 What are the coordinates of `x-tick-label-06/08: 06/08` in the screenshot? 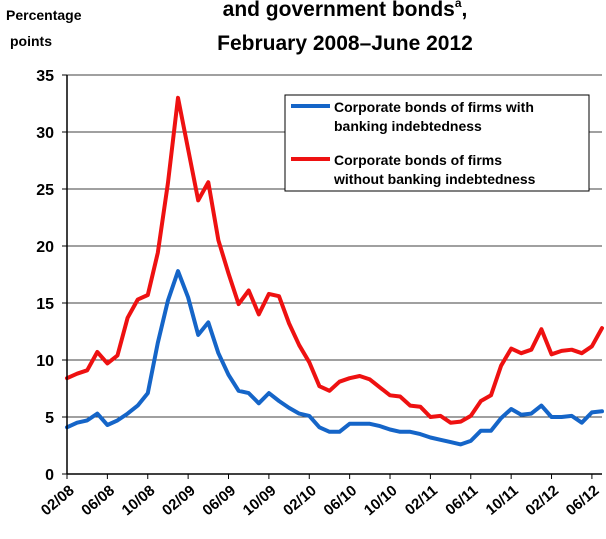 It's located at (98, 500).